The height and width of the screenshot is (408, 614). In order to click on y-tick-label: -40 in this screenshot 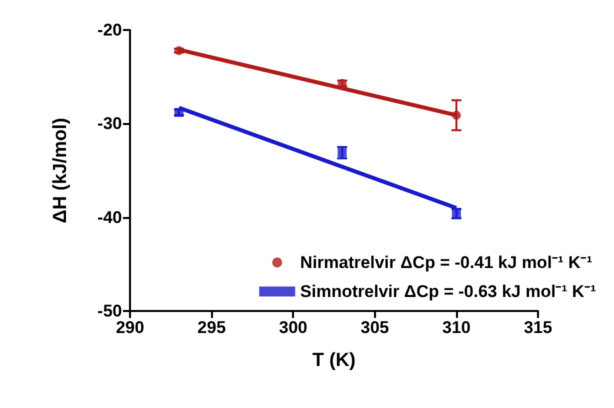, I will do `click(109, 217)`.